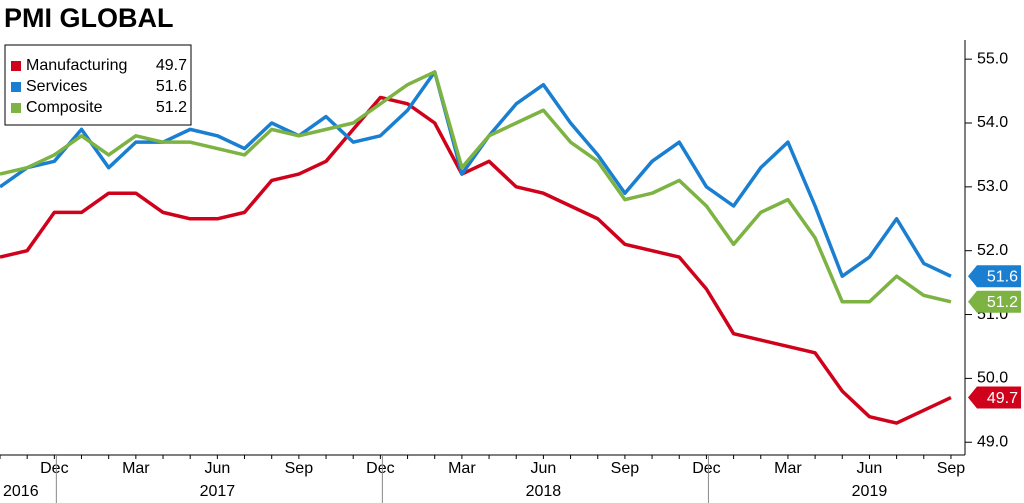 The image size is (1024, 503). What do you see at coordinates (64, 107) in the screenshot?
I see `legend-label: Composite` at bounding box center [64, 107].